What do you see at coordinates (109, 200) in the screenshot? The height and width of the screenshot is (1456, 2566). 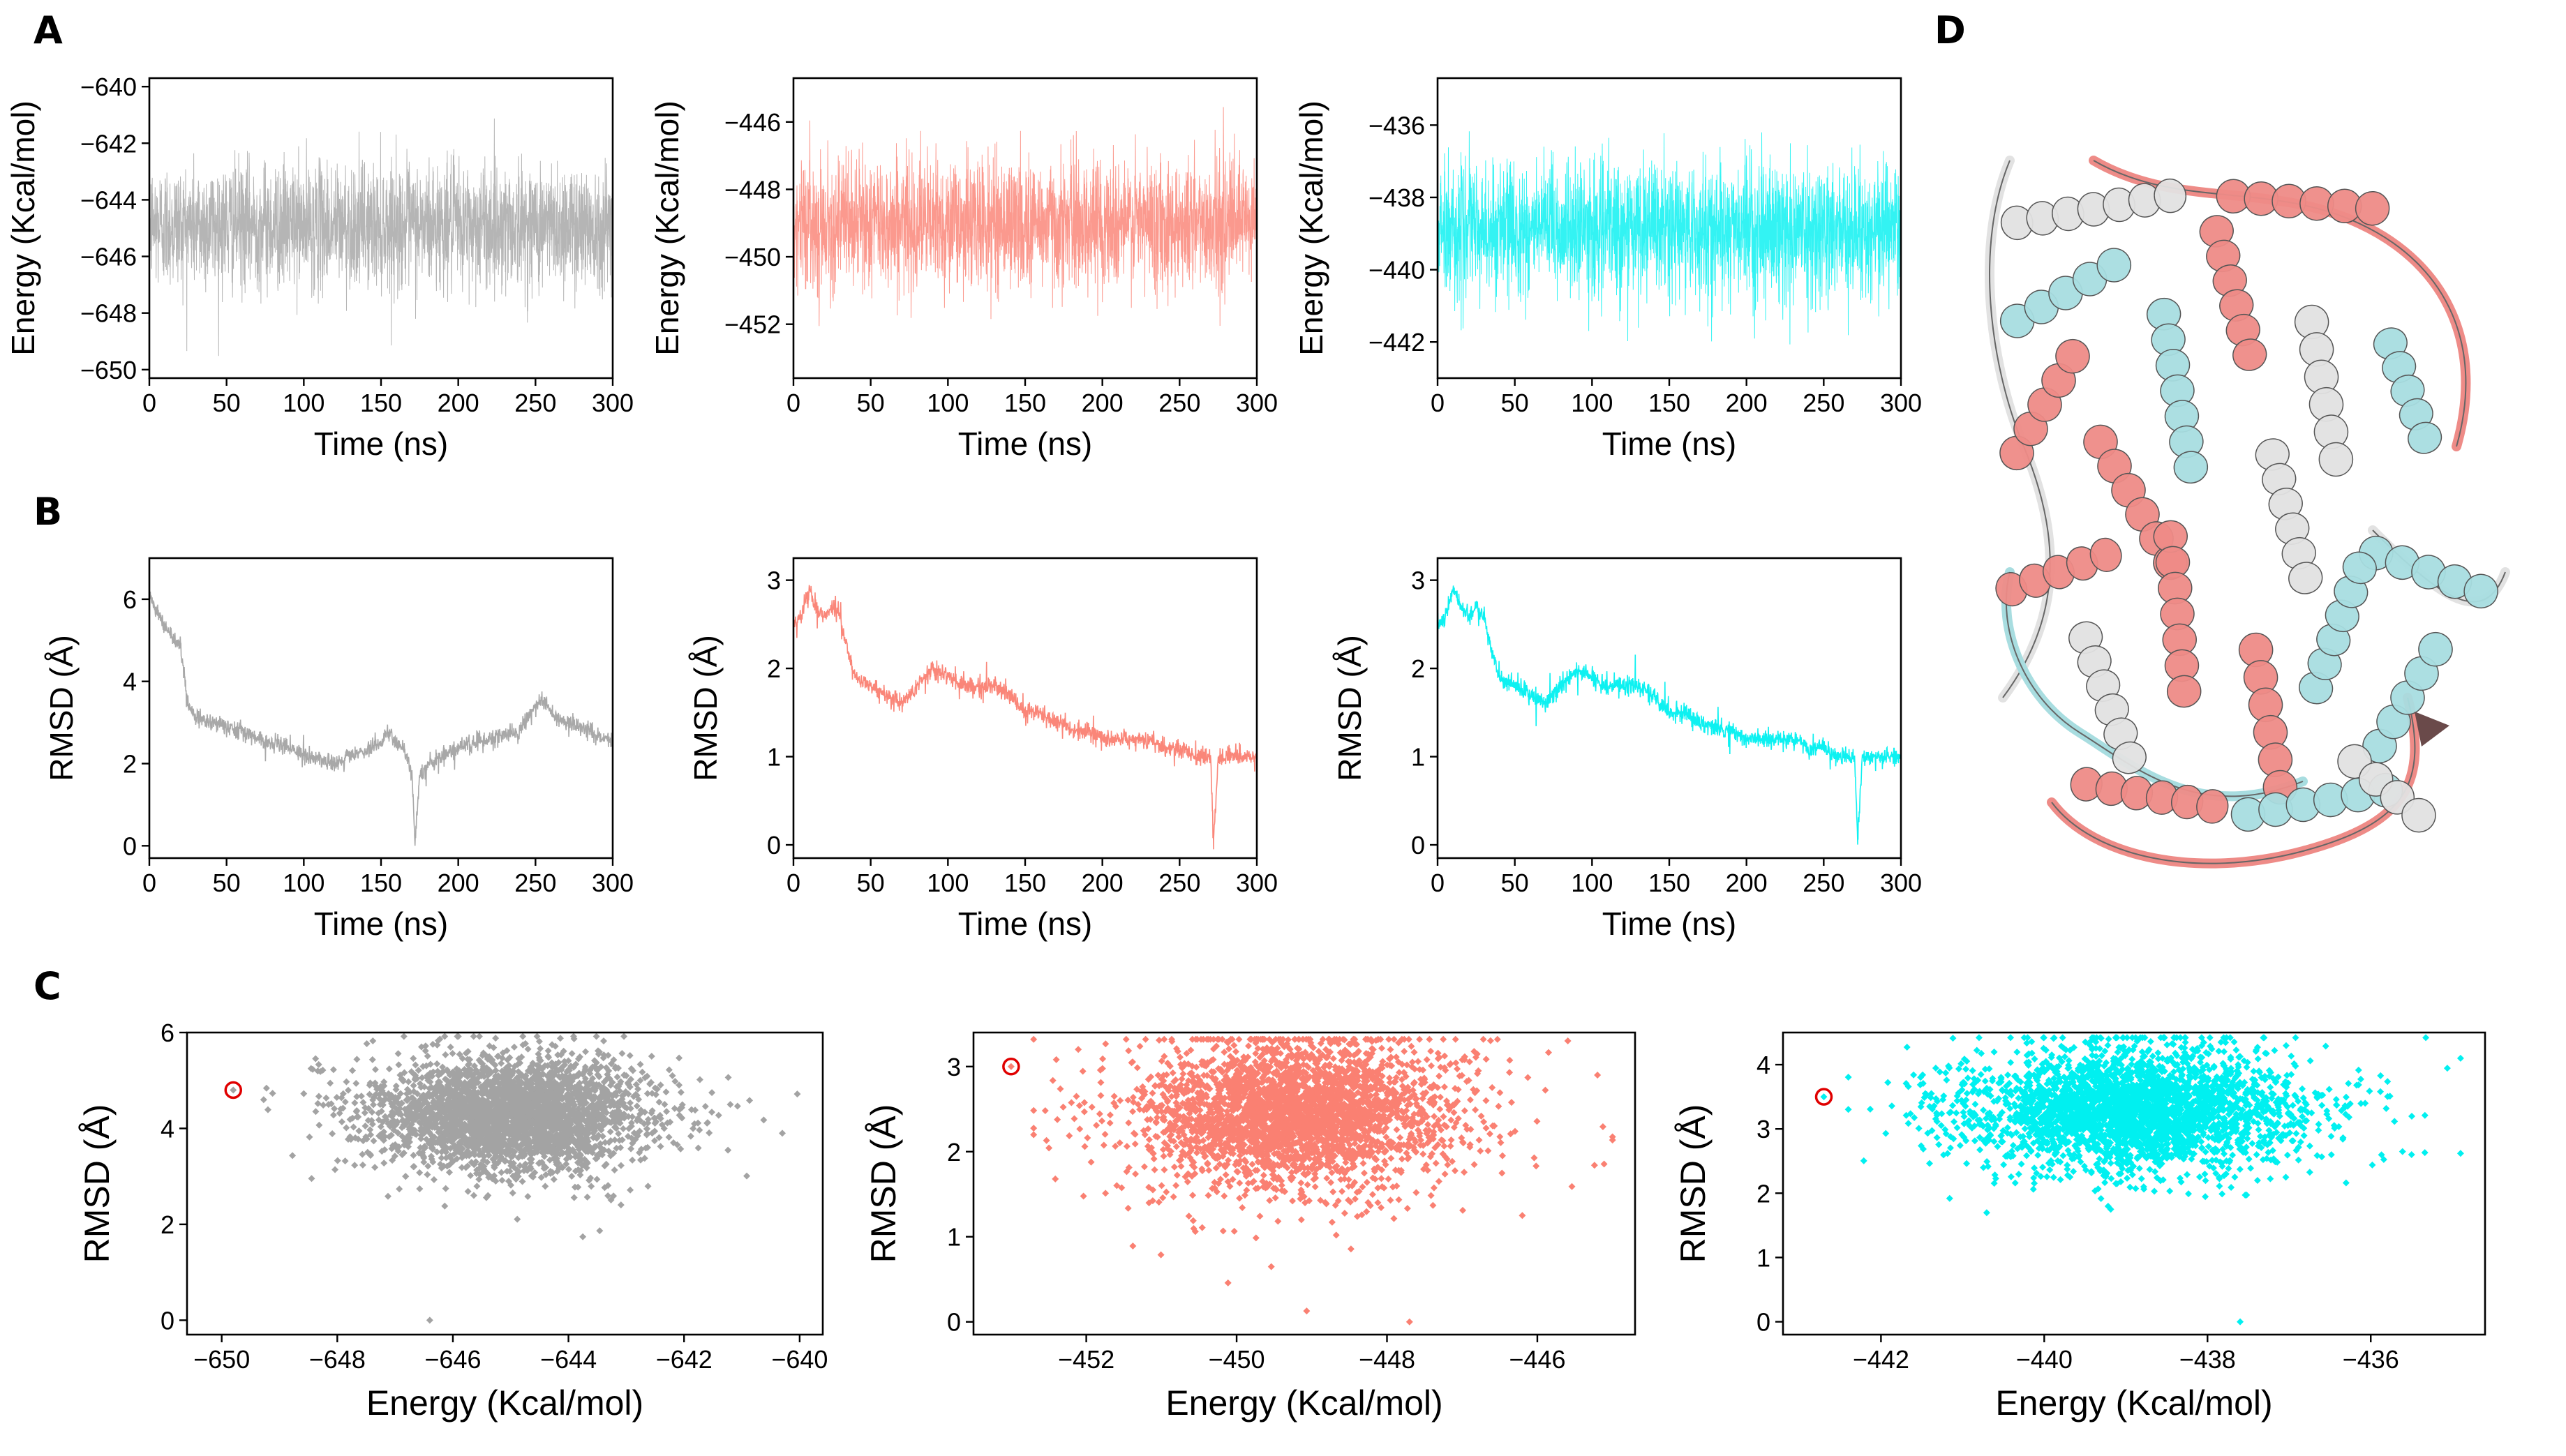 I see `y-tick-label: −644` at bounding box center [109, 200].